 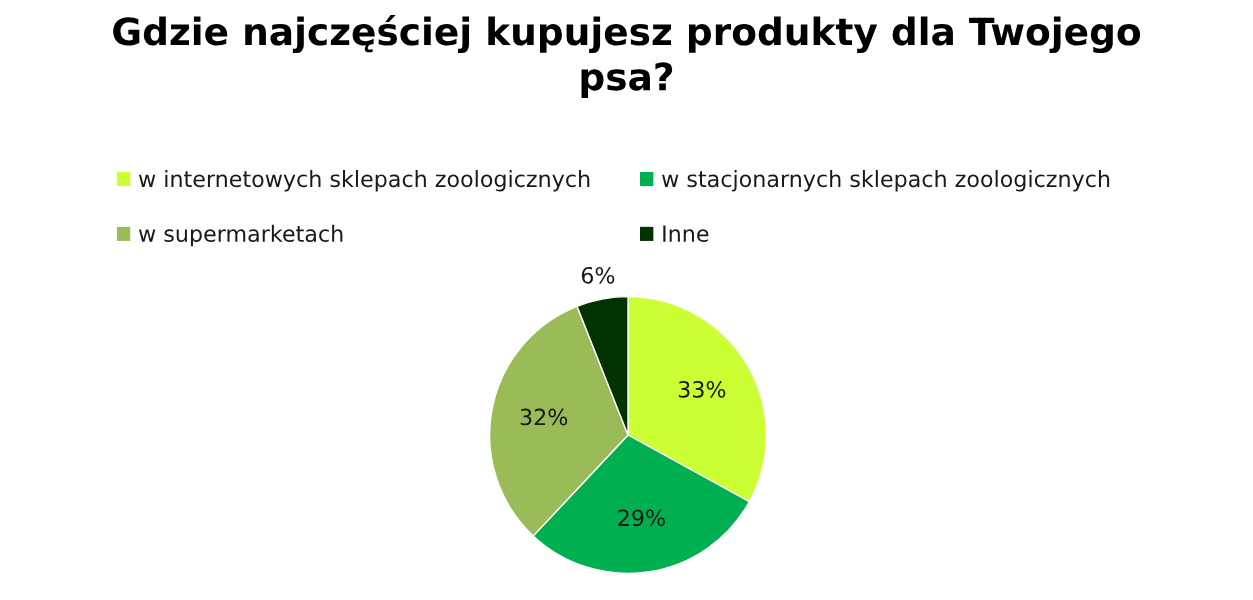 What do you see at coordinates (544, 417) in the screenshot?
I see `data-label: 32%` at bounding box center [544, 417].